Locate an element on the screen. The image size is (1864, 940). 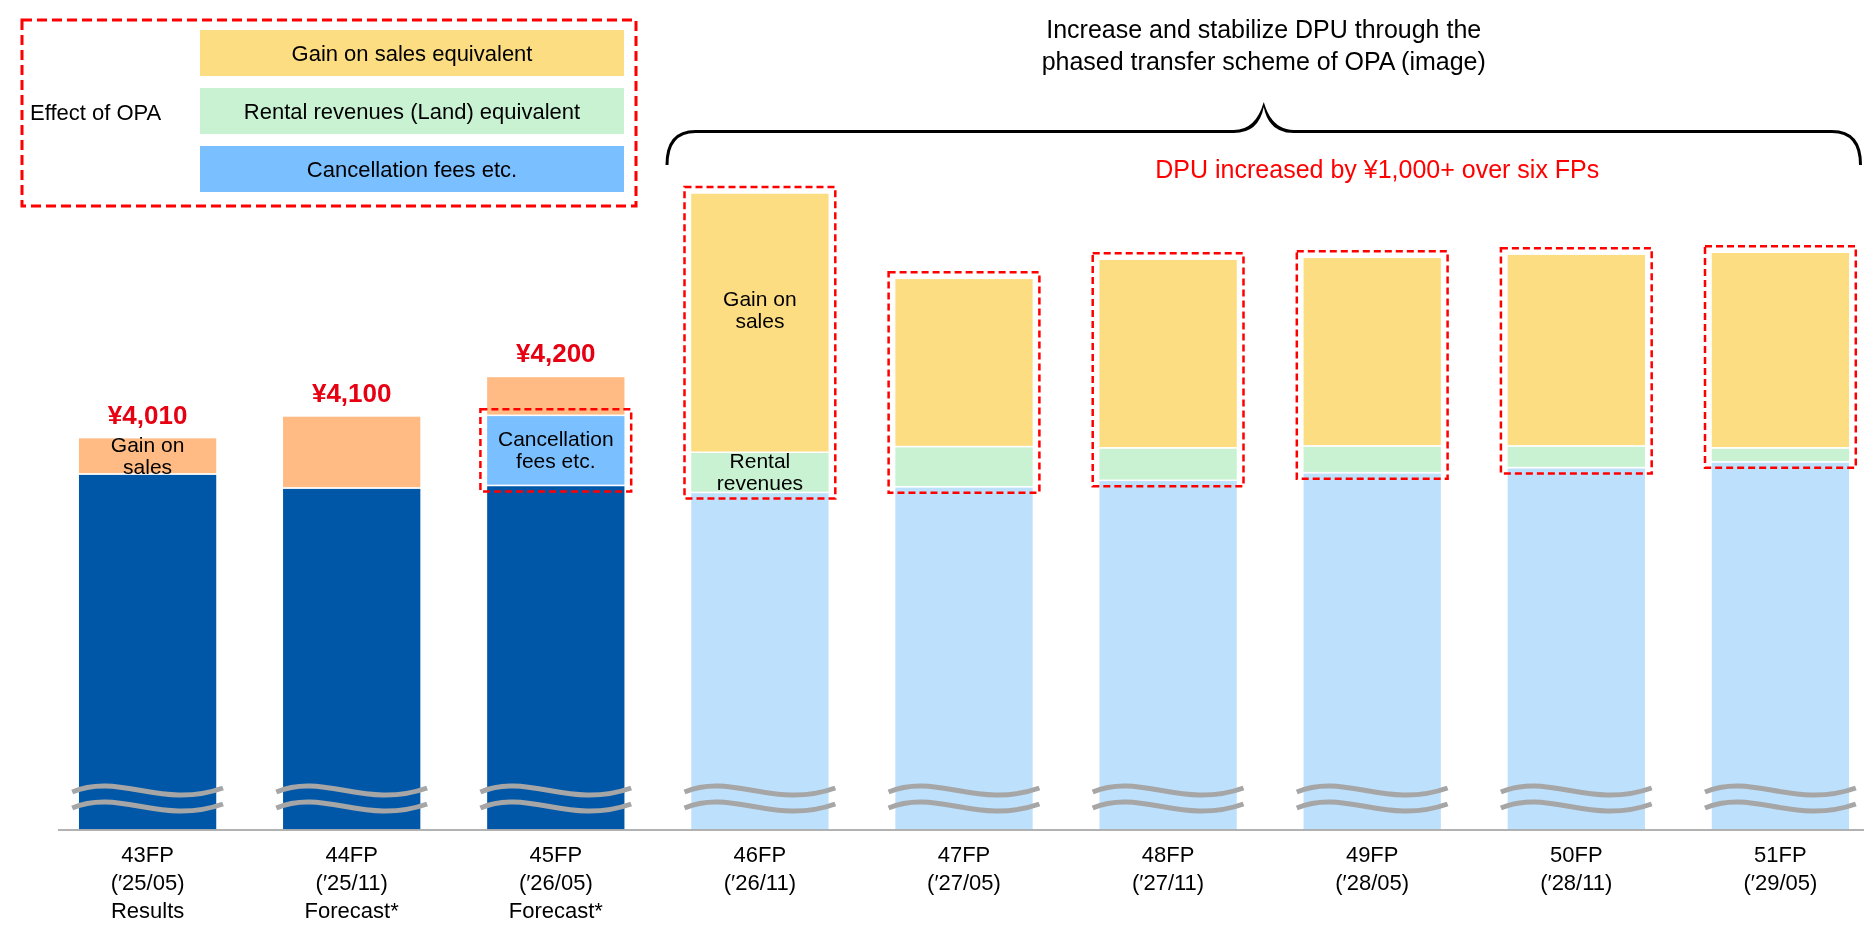
text: Gain on sales equivalent is located at coordinates (412, 53).